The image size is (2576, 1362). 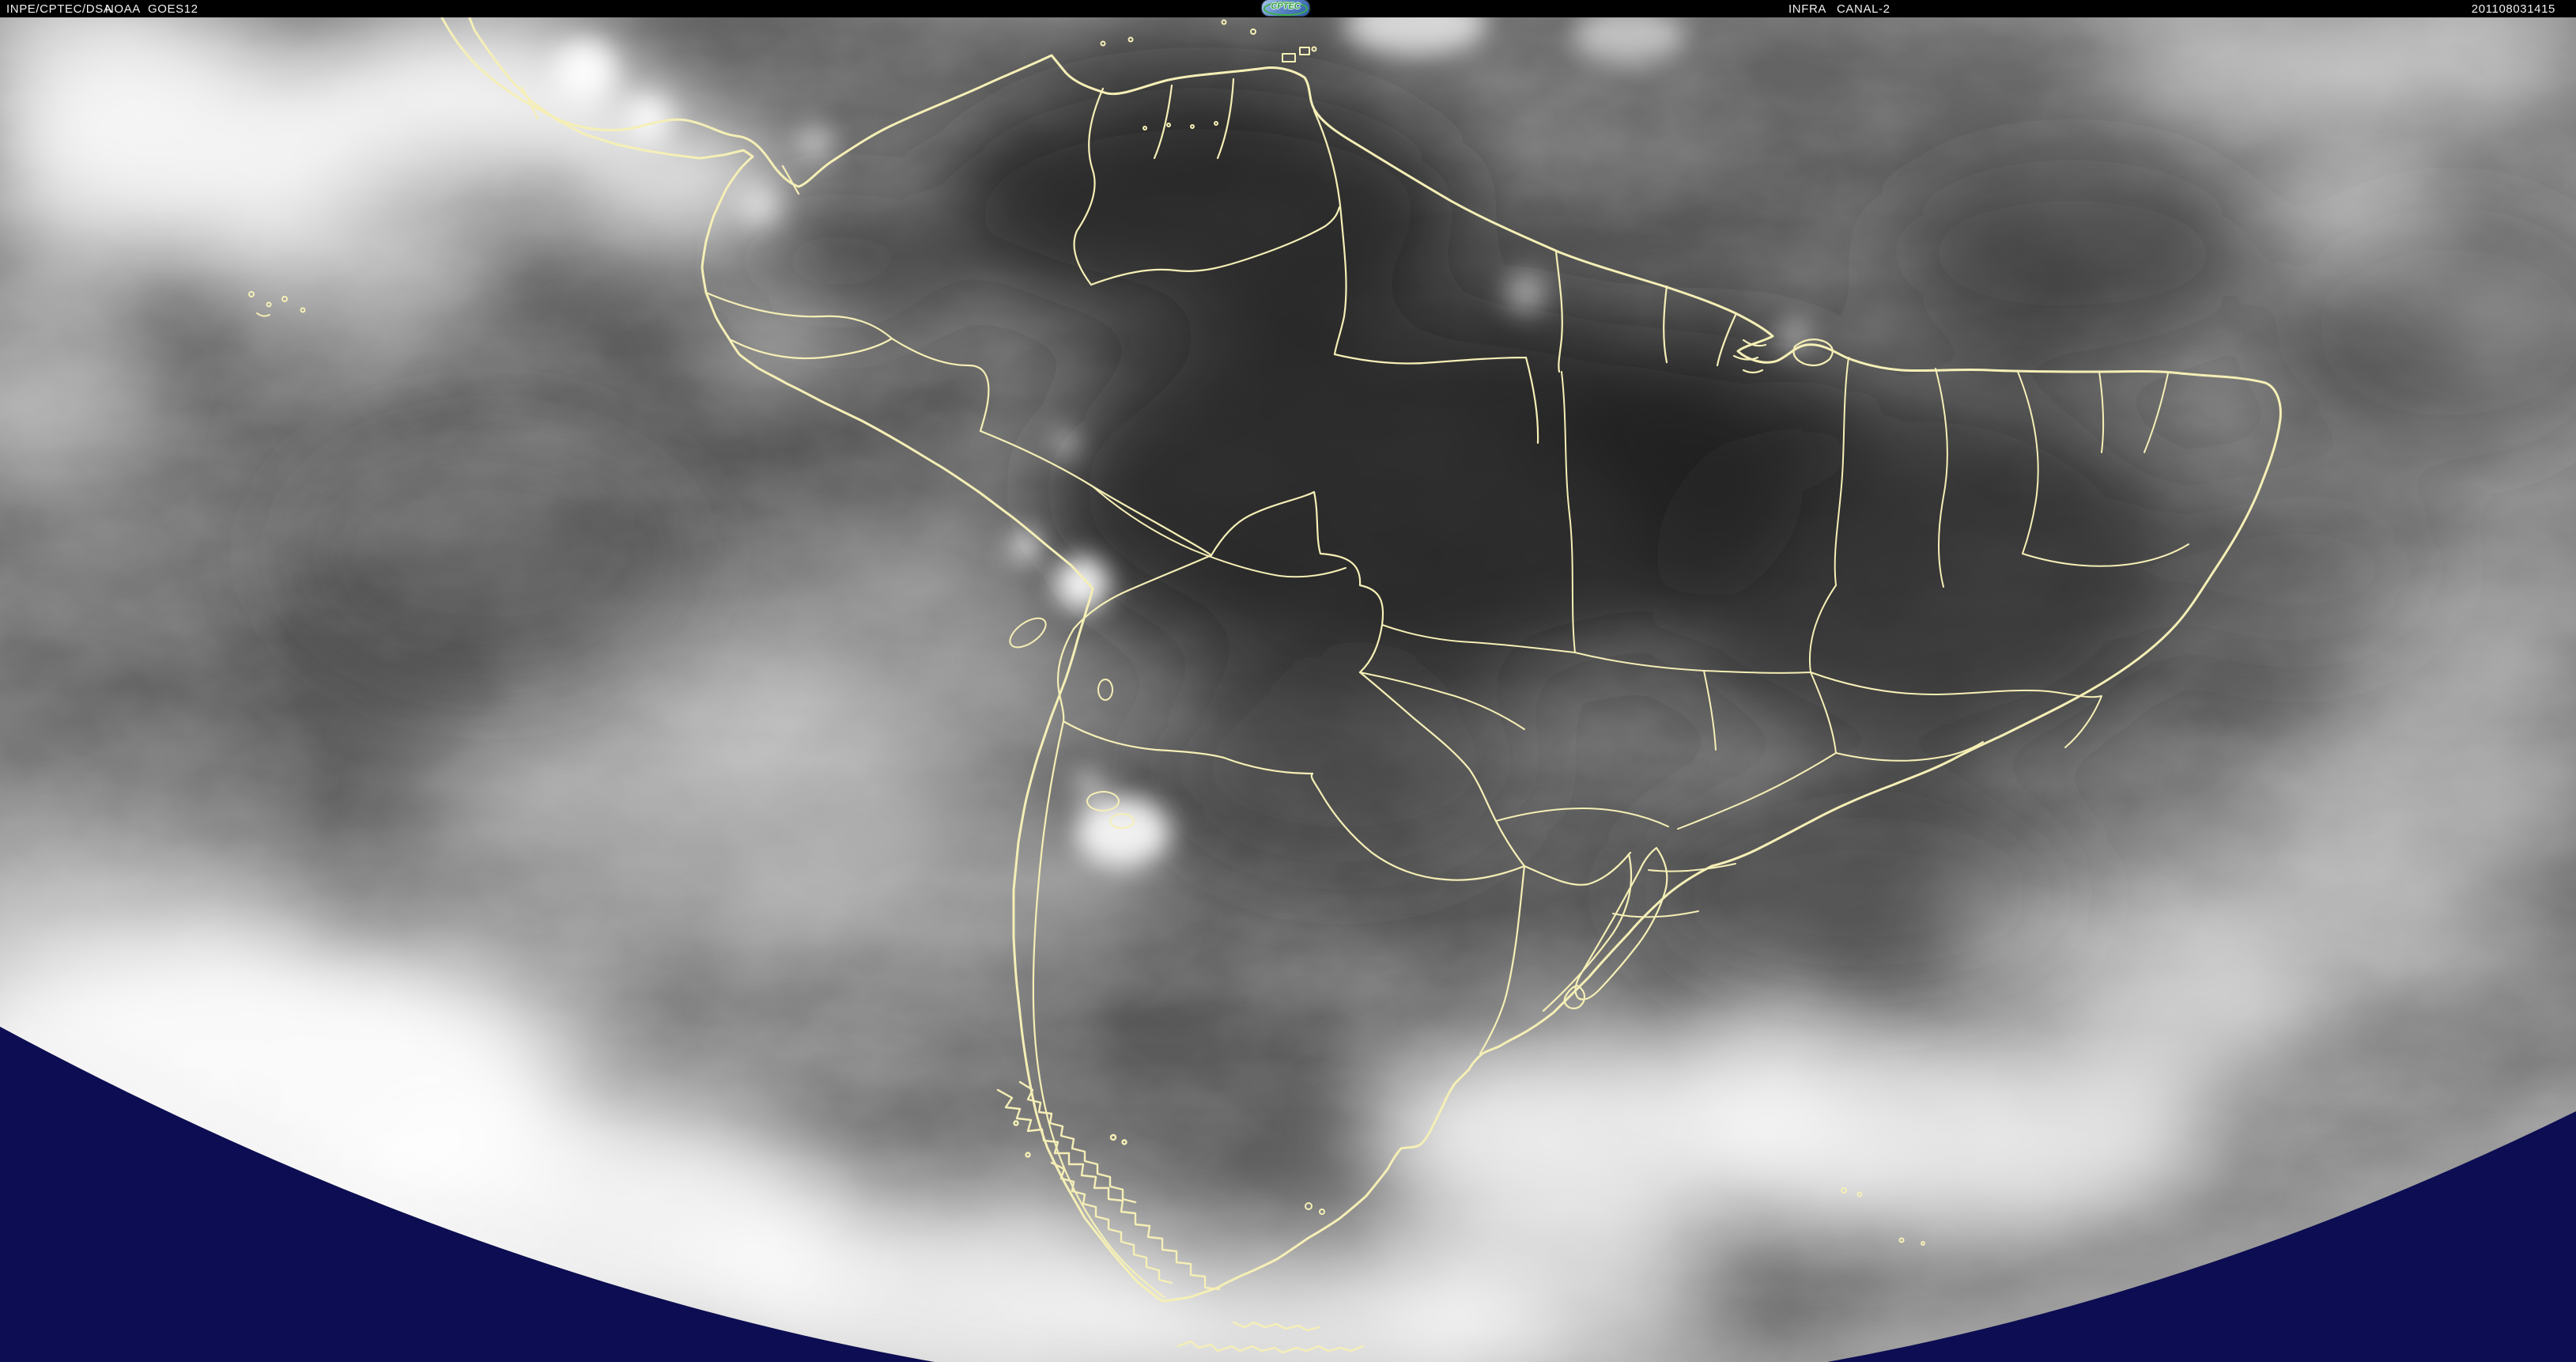 What do you see at coordinates (1863, 9) in the screenshot?
I see `channel-label: CANAL-2` at bounding box center [1863, 9].